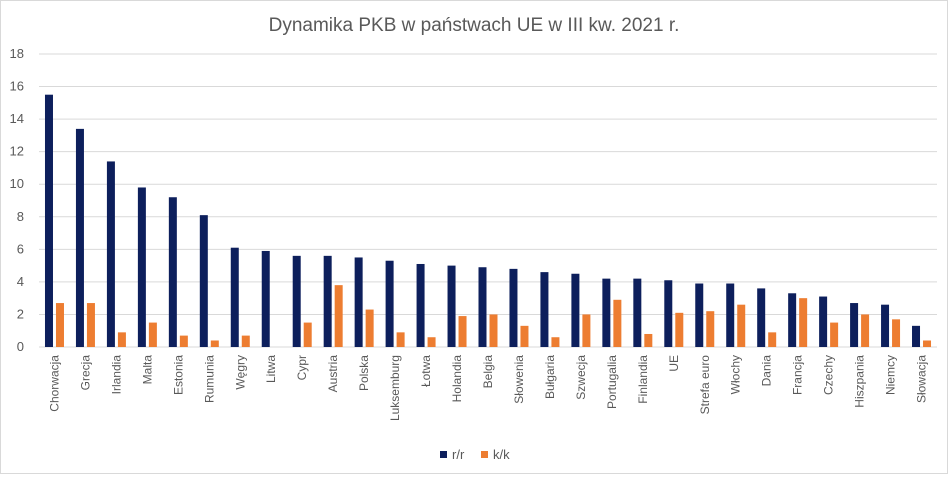 The height and width of the screenshot is (478, 948). What do you see at coordinates (333, 374) in the screenshot?
I see `x-tick-label: Austria` at bounding box center [333, 374].